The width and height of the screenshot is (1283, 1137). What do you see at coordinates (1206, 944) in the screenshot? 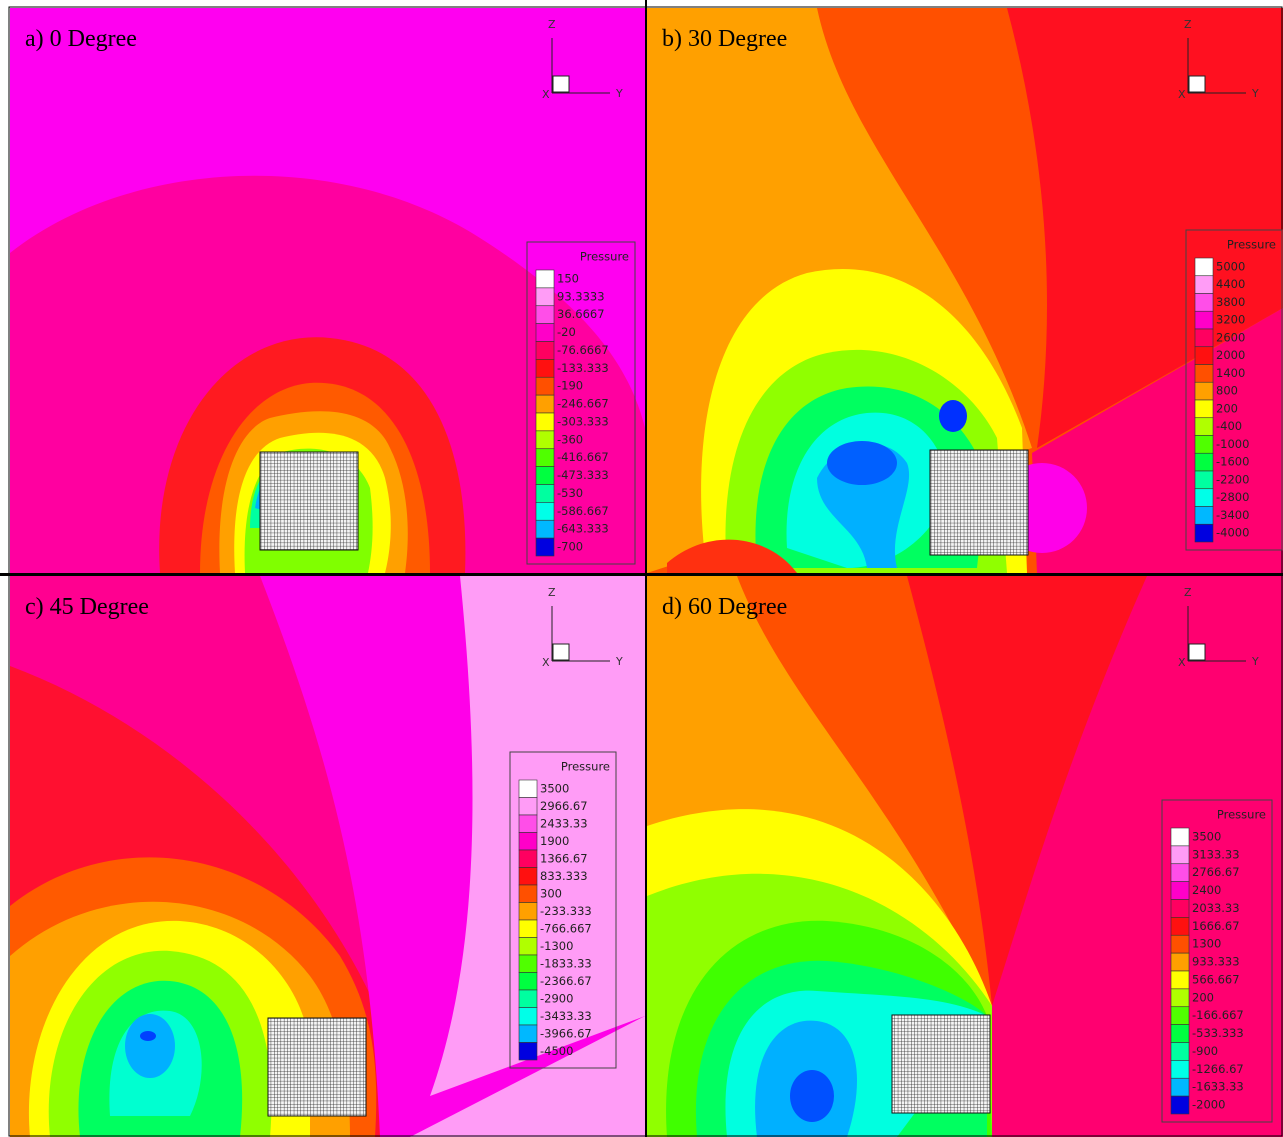
I see `legend-label: 1300` at bounding box center [1206, 944].